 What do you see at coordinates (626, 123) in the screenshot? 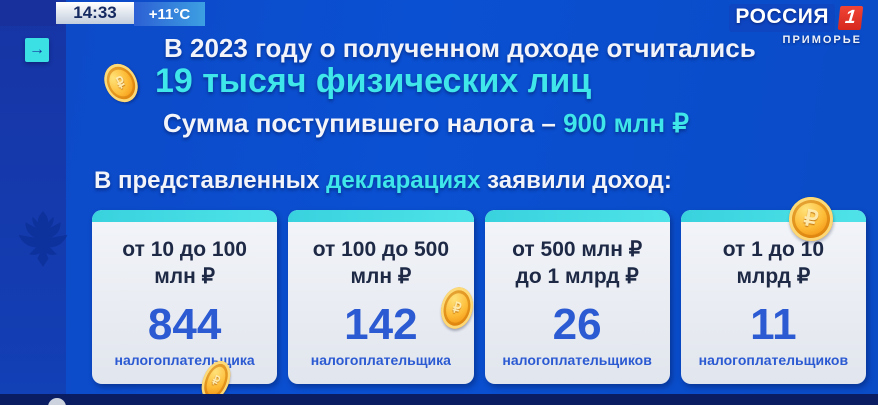
I see `tax-value: 900 млн ₽` at bounding box center [626, 123].